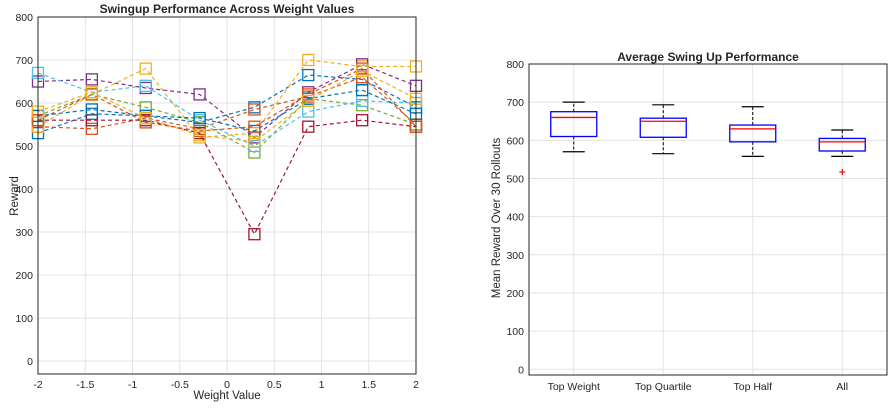  What do you see at coordinates (416, 385) in the screenshot?
I see `x-tick-label: 2` at bounding box center [416, 385].